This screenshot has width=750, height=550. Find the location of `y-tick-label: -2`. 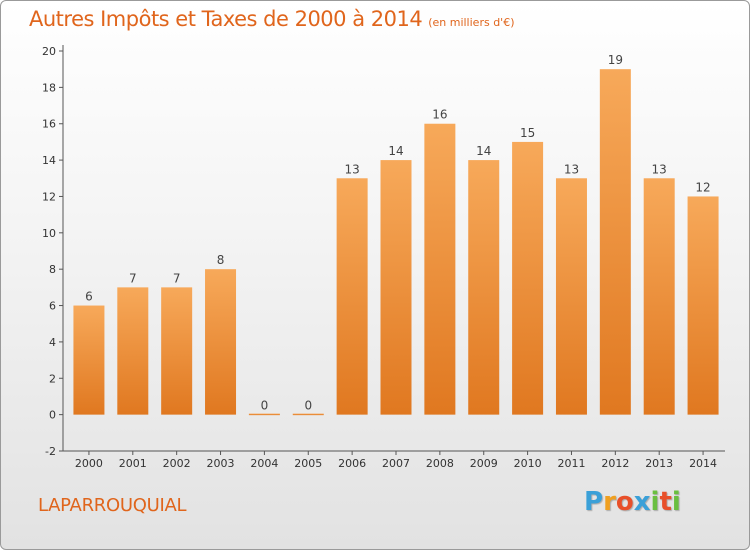

y-tick-label: -2 is located at coordinates (50, 451).